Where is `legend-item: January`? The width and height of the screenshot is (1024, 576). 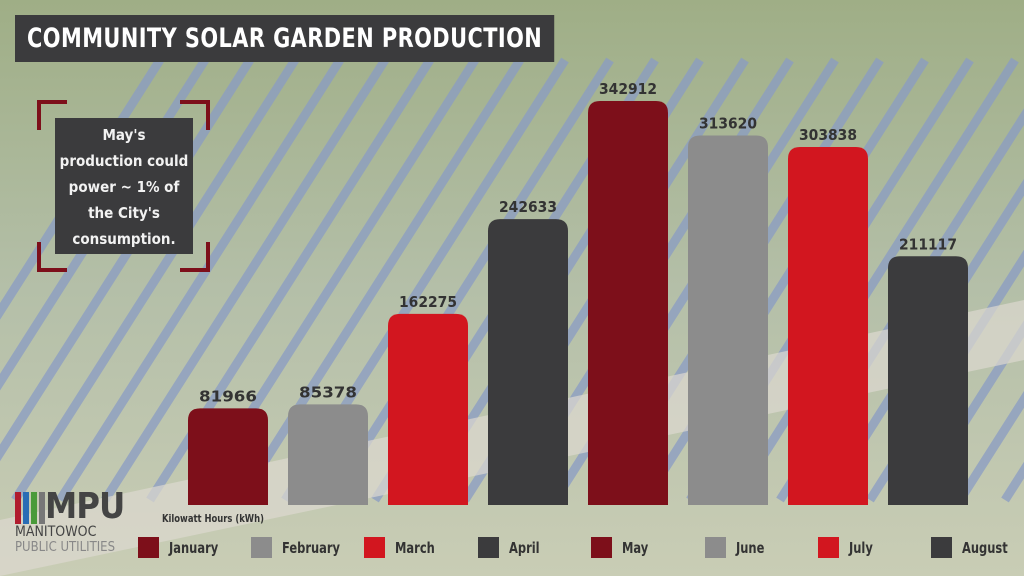 legend-item: January is located at coordinates (182, 547).